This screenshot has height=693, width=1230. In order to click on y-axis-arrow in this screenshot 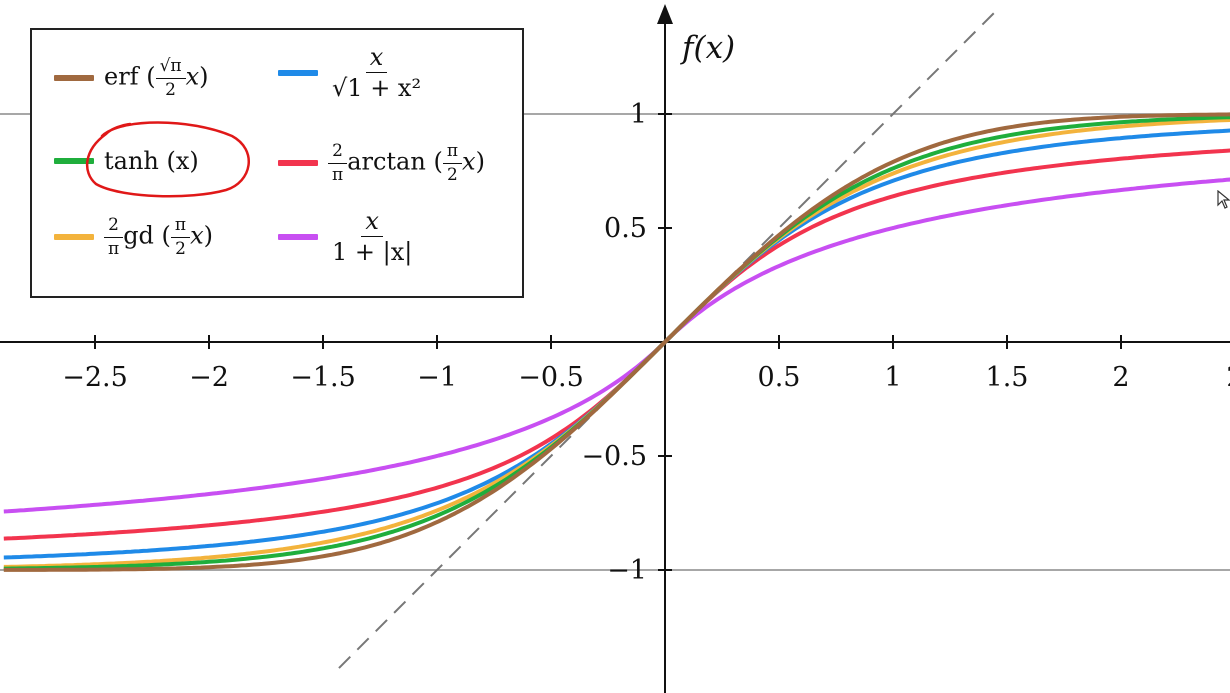, I will do `click(665, 14)`.